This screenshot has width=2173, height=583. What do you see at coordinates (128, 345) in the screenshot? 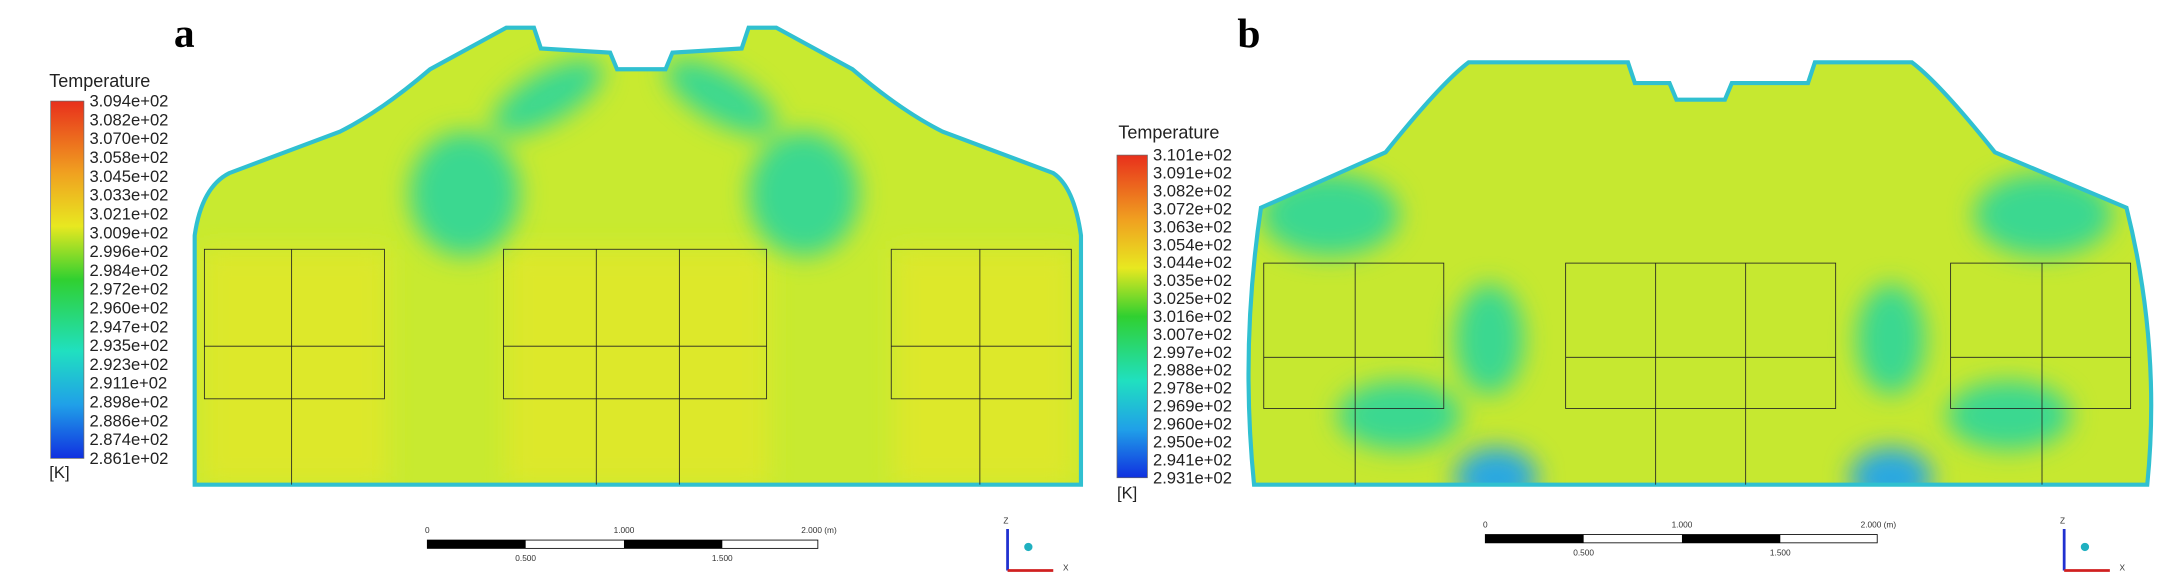
I see `legend-tick-label: 2.935e+02` at bounding box center [128, 345].